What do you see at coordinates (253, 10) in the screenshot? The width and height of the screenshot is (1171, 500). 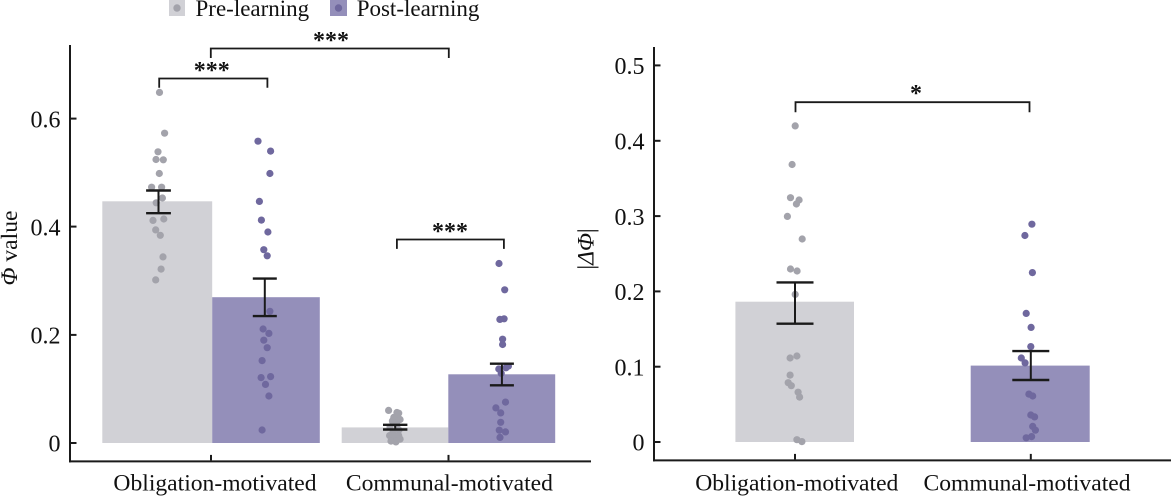 I see `svg-text: Pre-learning` at bounding box center [253, 10].